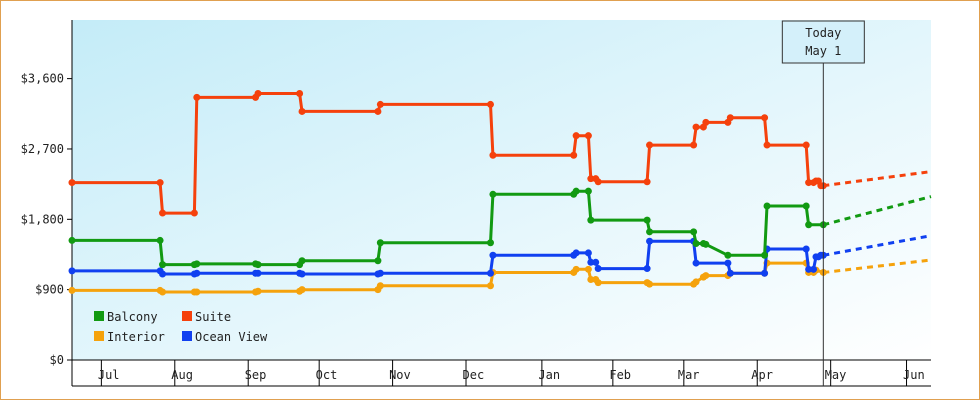  What do you see at coordinates (549, 375) in the screenshot?
I see `x-tick-label: Jan` at bounding box center [549, 375].